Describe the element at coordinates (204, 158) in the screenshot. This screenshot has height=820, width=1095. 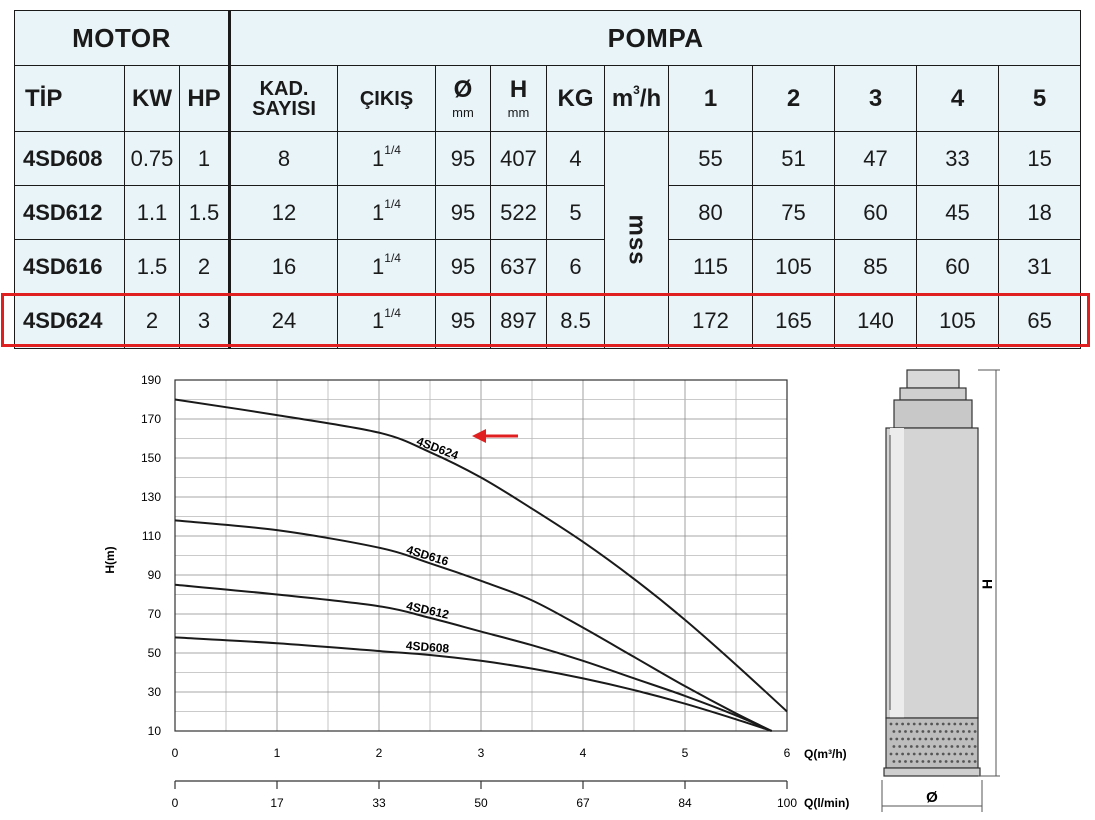
I see `row-hp: 1` at that location.